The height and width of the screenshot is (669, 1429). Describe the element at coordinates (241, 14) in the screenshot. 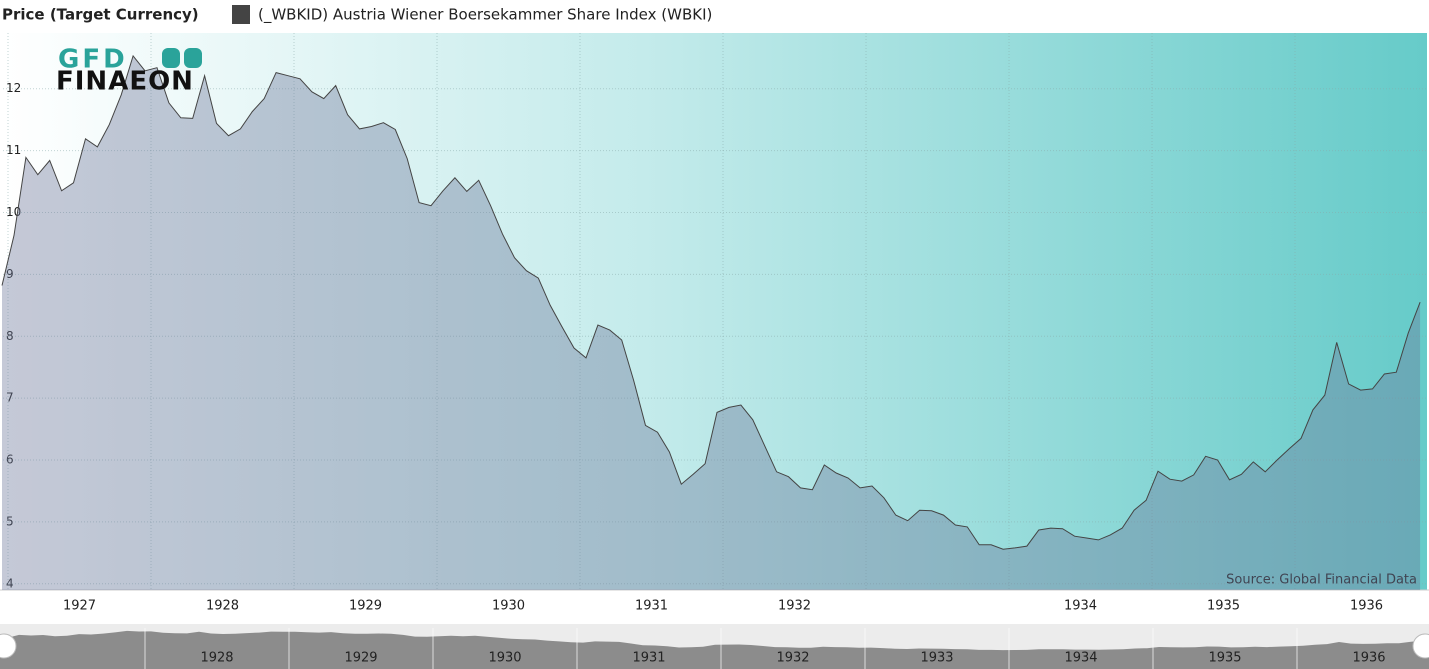

I see `legend-swatch` at that location.